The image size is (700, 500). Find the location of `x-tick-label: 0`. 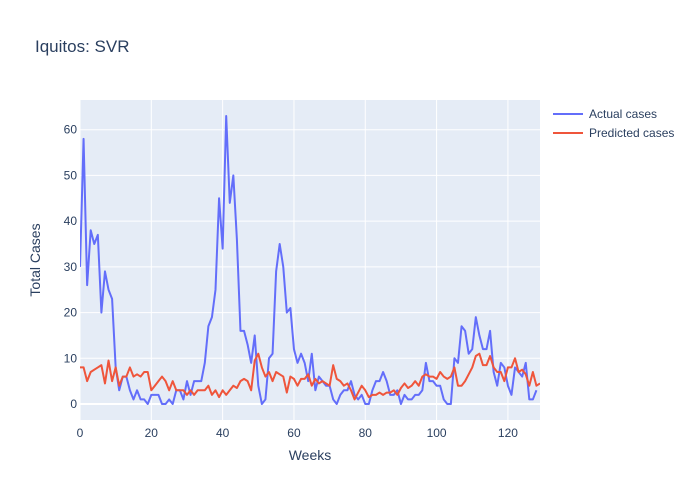

x-tick-label: 0 is located at coordinates (80, 433).